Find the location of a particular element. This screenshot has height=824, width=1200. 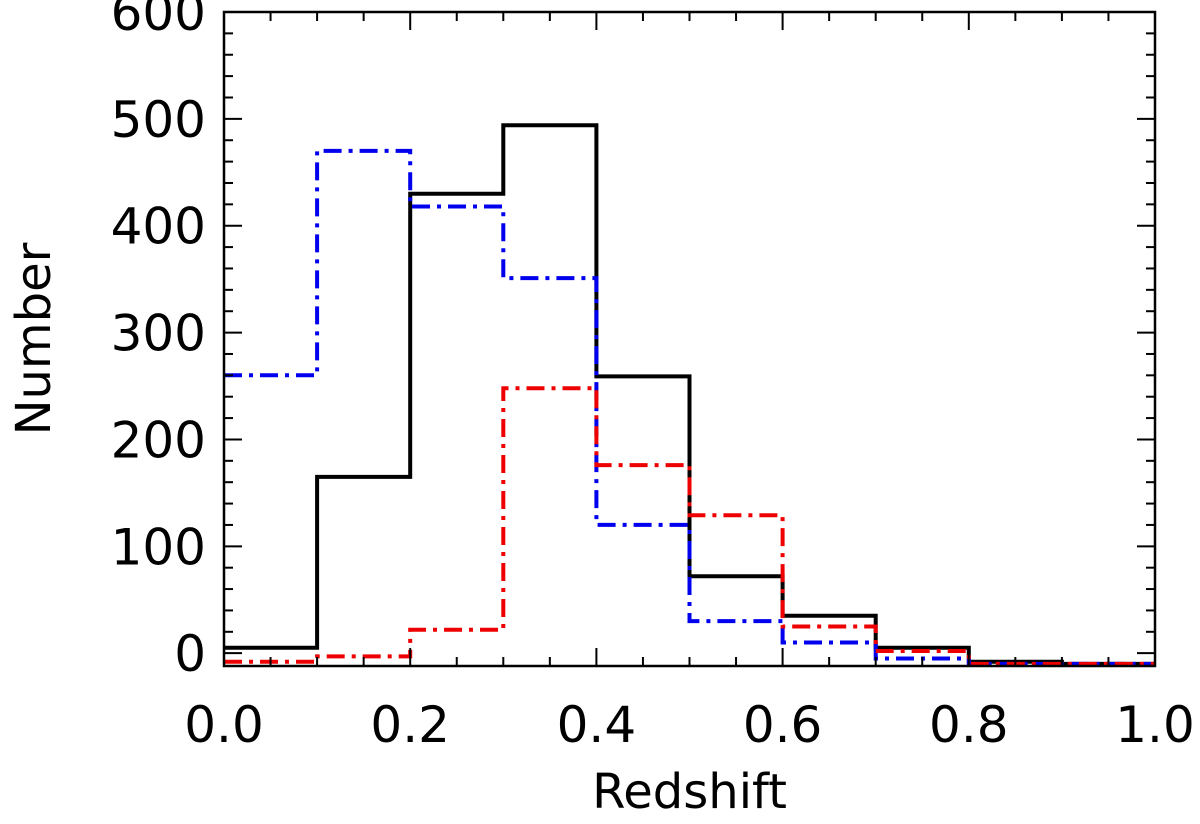

x-tick-label: 0.0 is located at coordinates (224, 725).